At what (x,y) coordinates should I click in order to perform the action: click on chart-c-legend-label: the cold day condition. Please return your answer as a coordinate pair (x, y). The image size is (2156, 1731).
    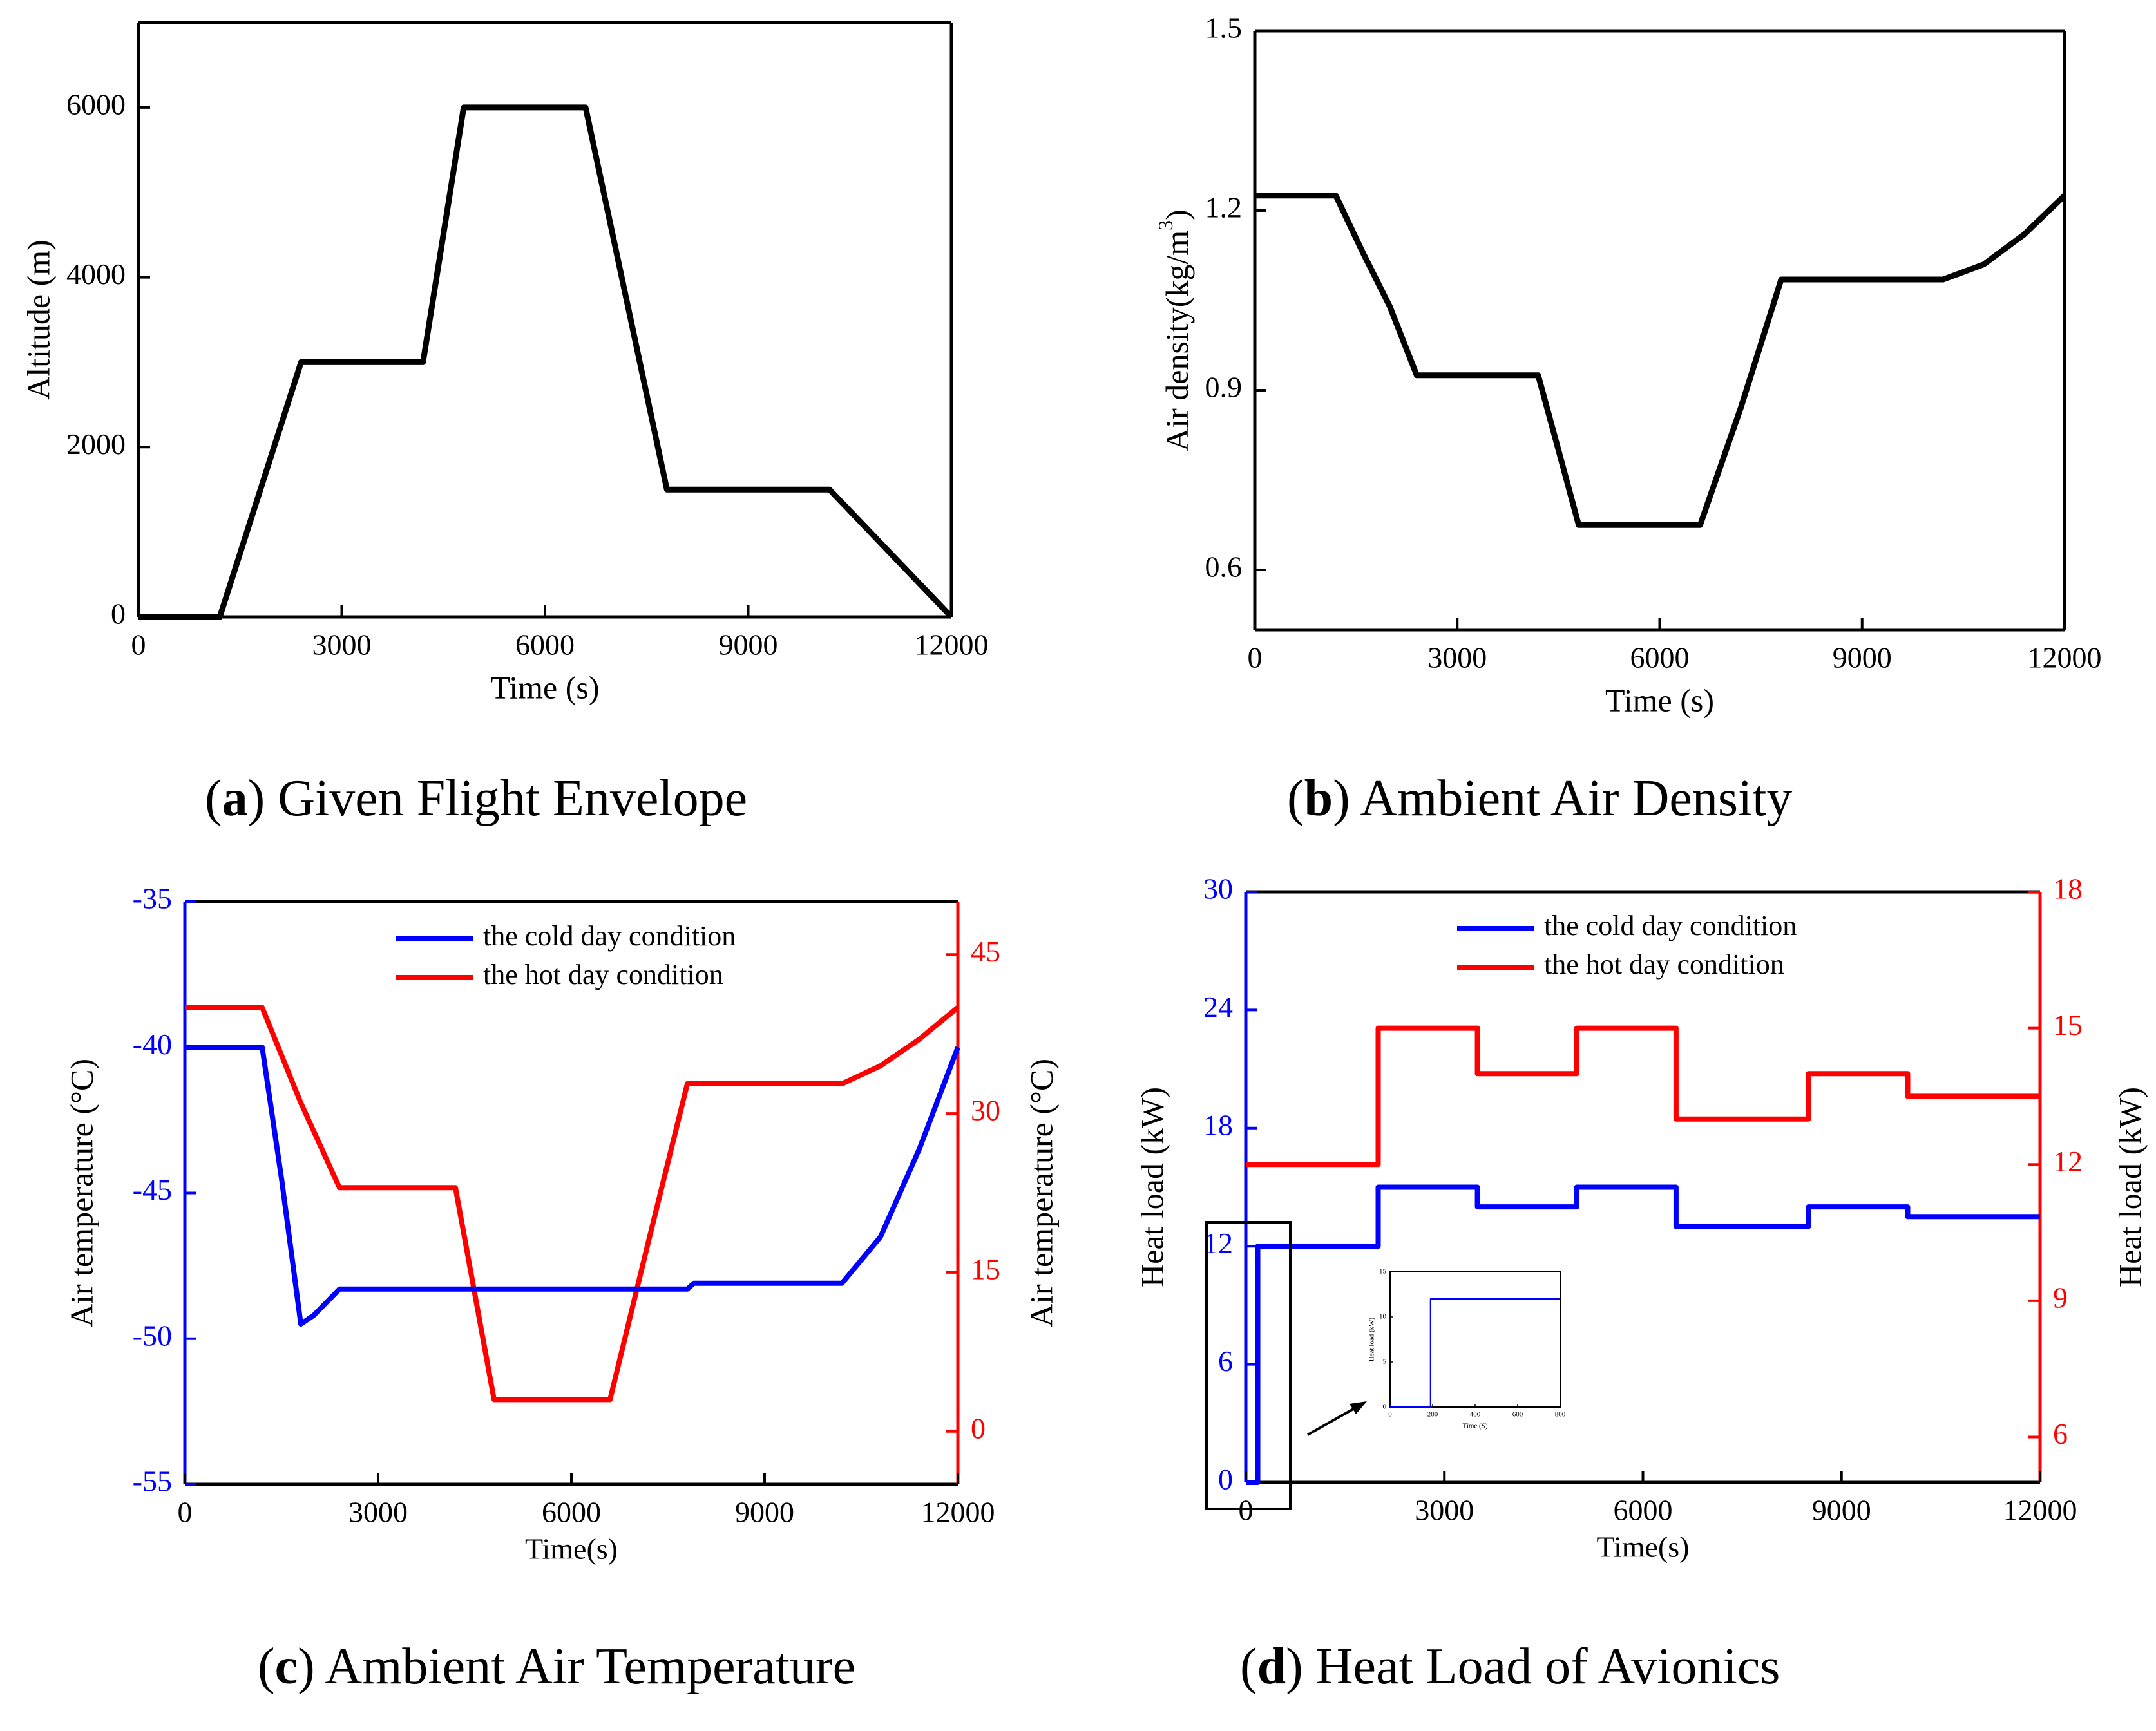
    Looking at the image, I should click on (609, 936).